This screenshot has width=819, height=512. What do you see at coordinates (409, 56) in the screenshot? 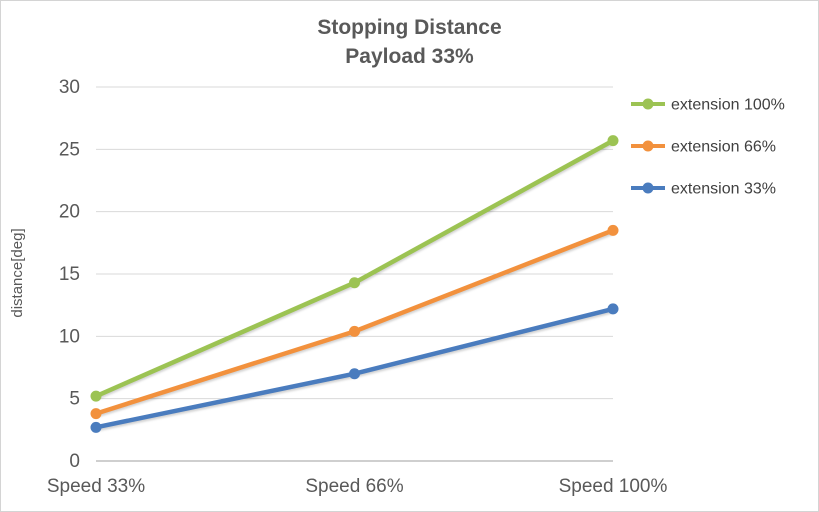
I see `chart-subtitle: Payload 33%` at bounding box center [409, 56].